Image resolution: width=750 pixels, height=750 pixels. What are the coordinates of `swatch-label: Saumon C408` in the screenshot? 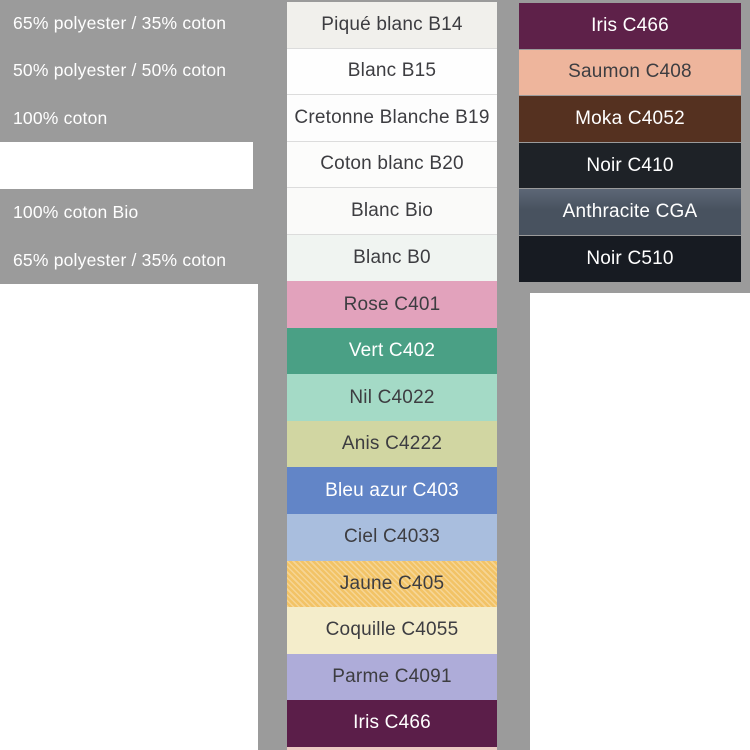 It's located at (630, 72).